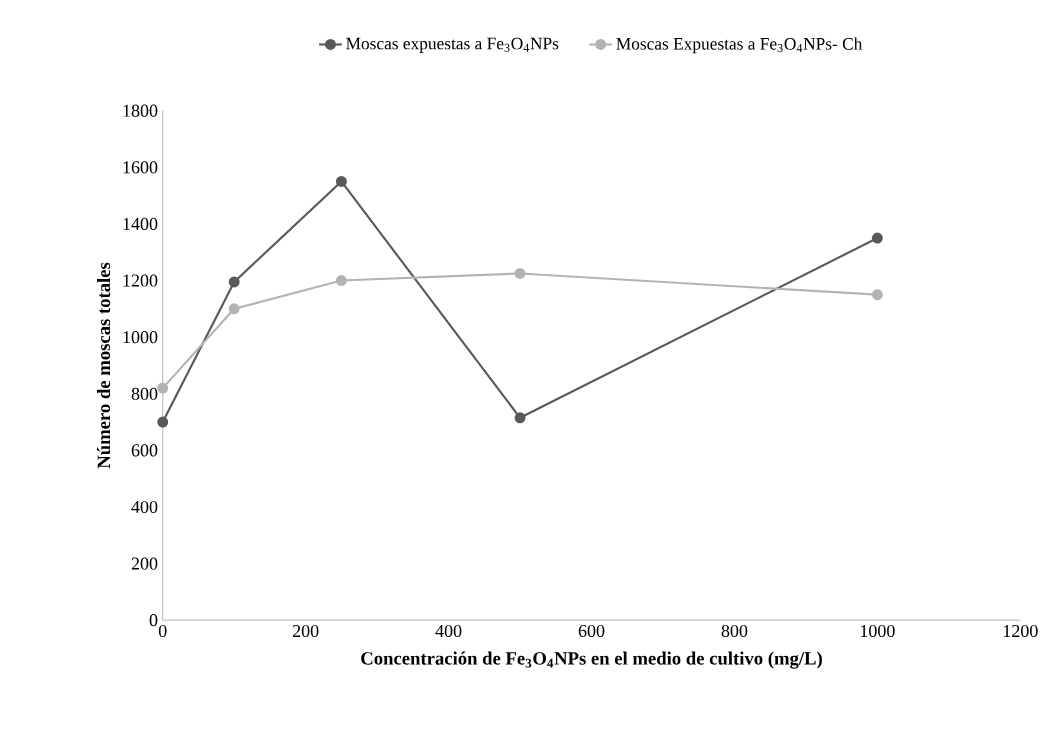 The image size is (1063, 734). I want to click on y-tick-label: 600, so click(144, 450).